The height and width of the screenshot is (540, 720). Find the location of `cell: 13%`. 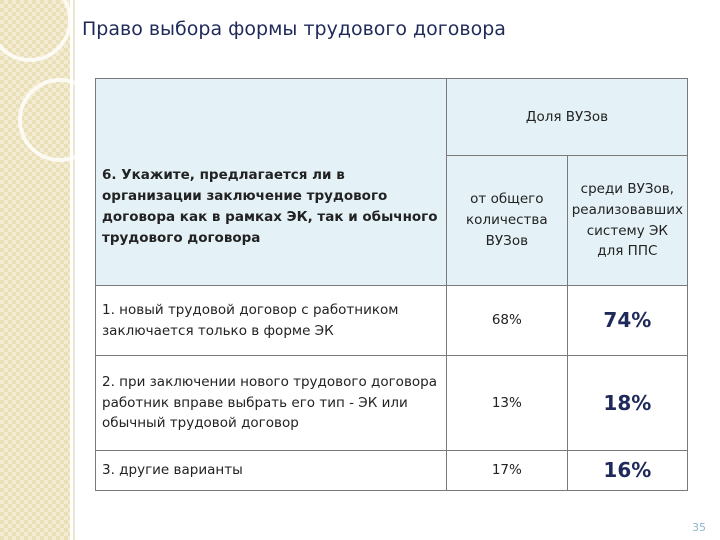

cell: 13% is located at coordinates (507, 403).